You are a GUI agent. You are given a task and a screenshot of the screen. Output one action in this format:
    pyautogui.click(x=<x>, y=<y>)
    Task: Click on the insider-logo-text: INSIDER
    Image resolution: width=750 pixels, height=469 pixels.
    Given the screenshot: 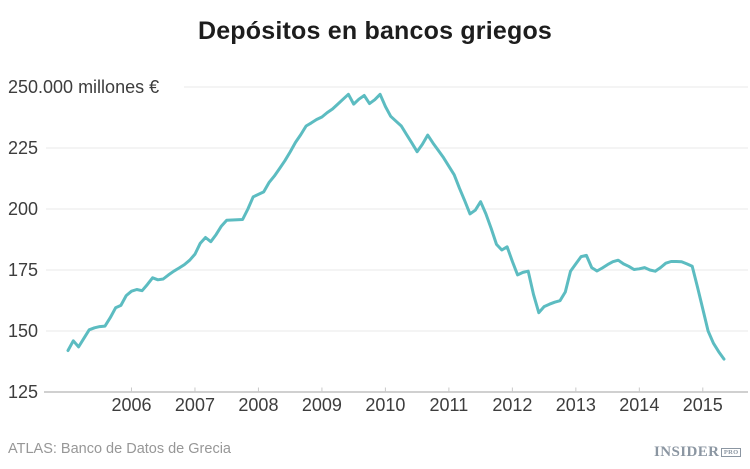 What is the action you would take?
    pyautogui.click(x=687, y=452)
    